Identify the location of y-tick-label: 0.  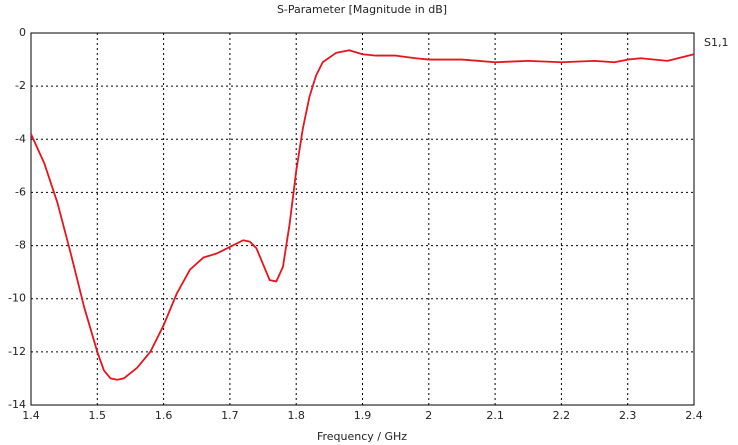
(22, 32).